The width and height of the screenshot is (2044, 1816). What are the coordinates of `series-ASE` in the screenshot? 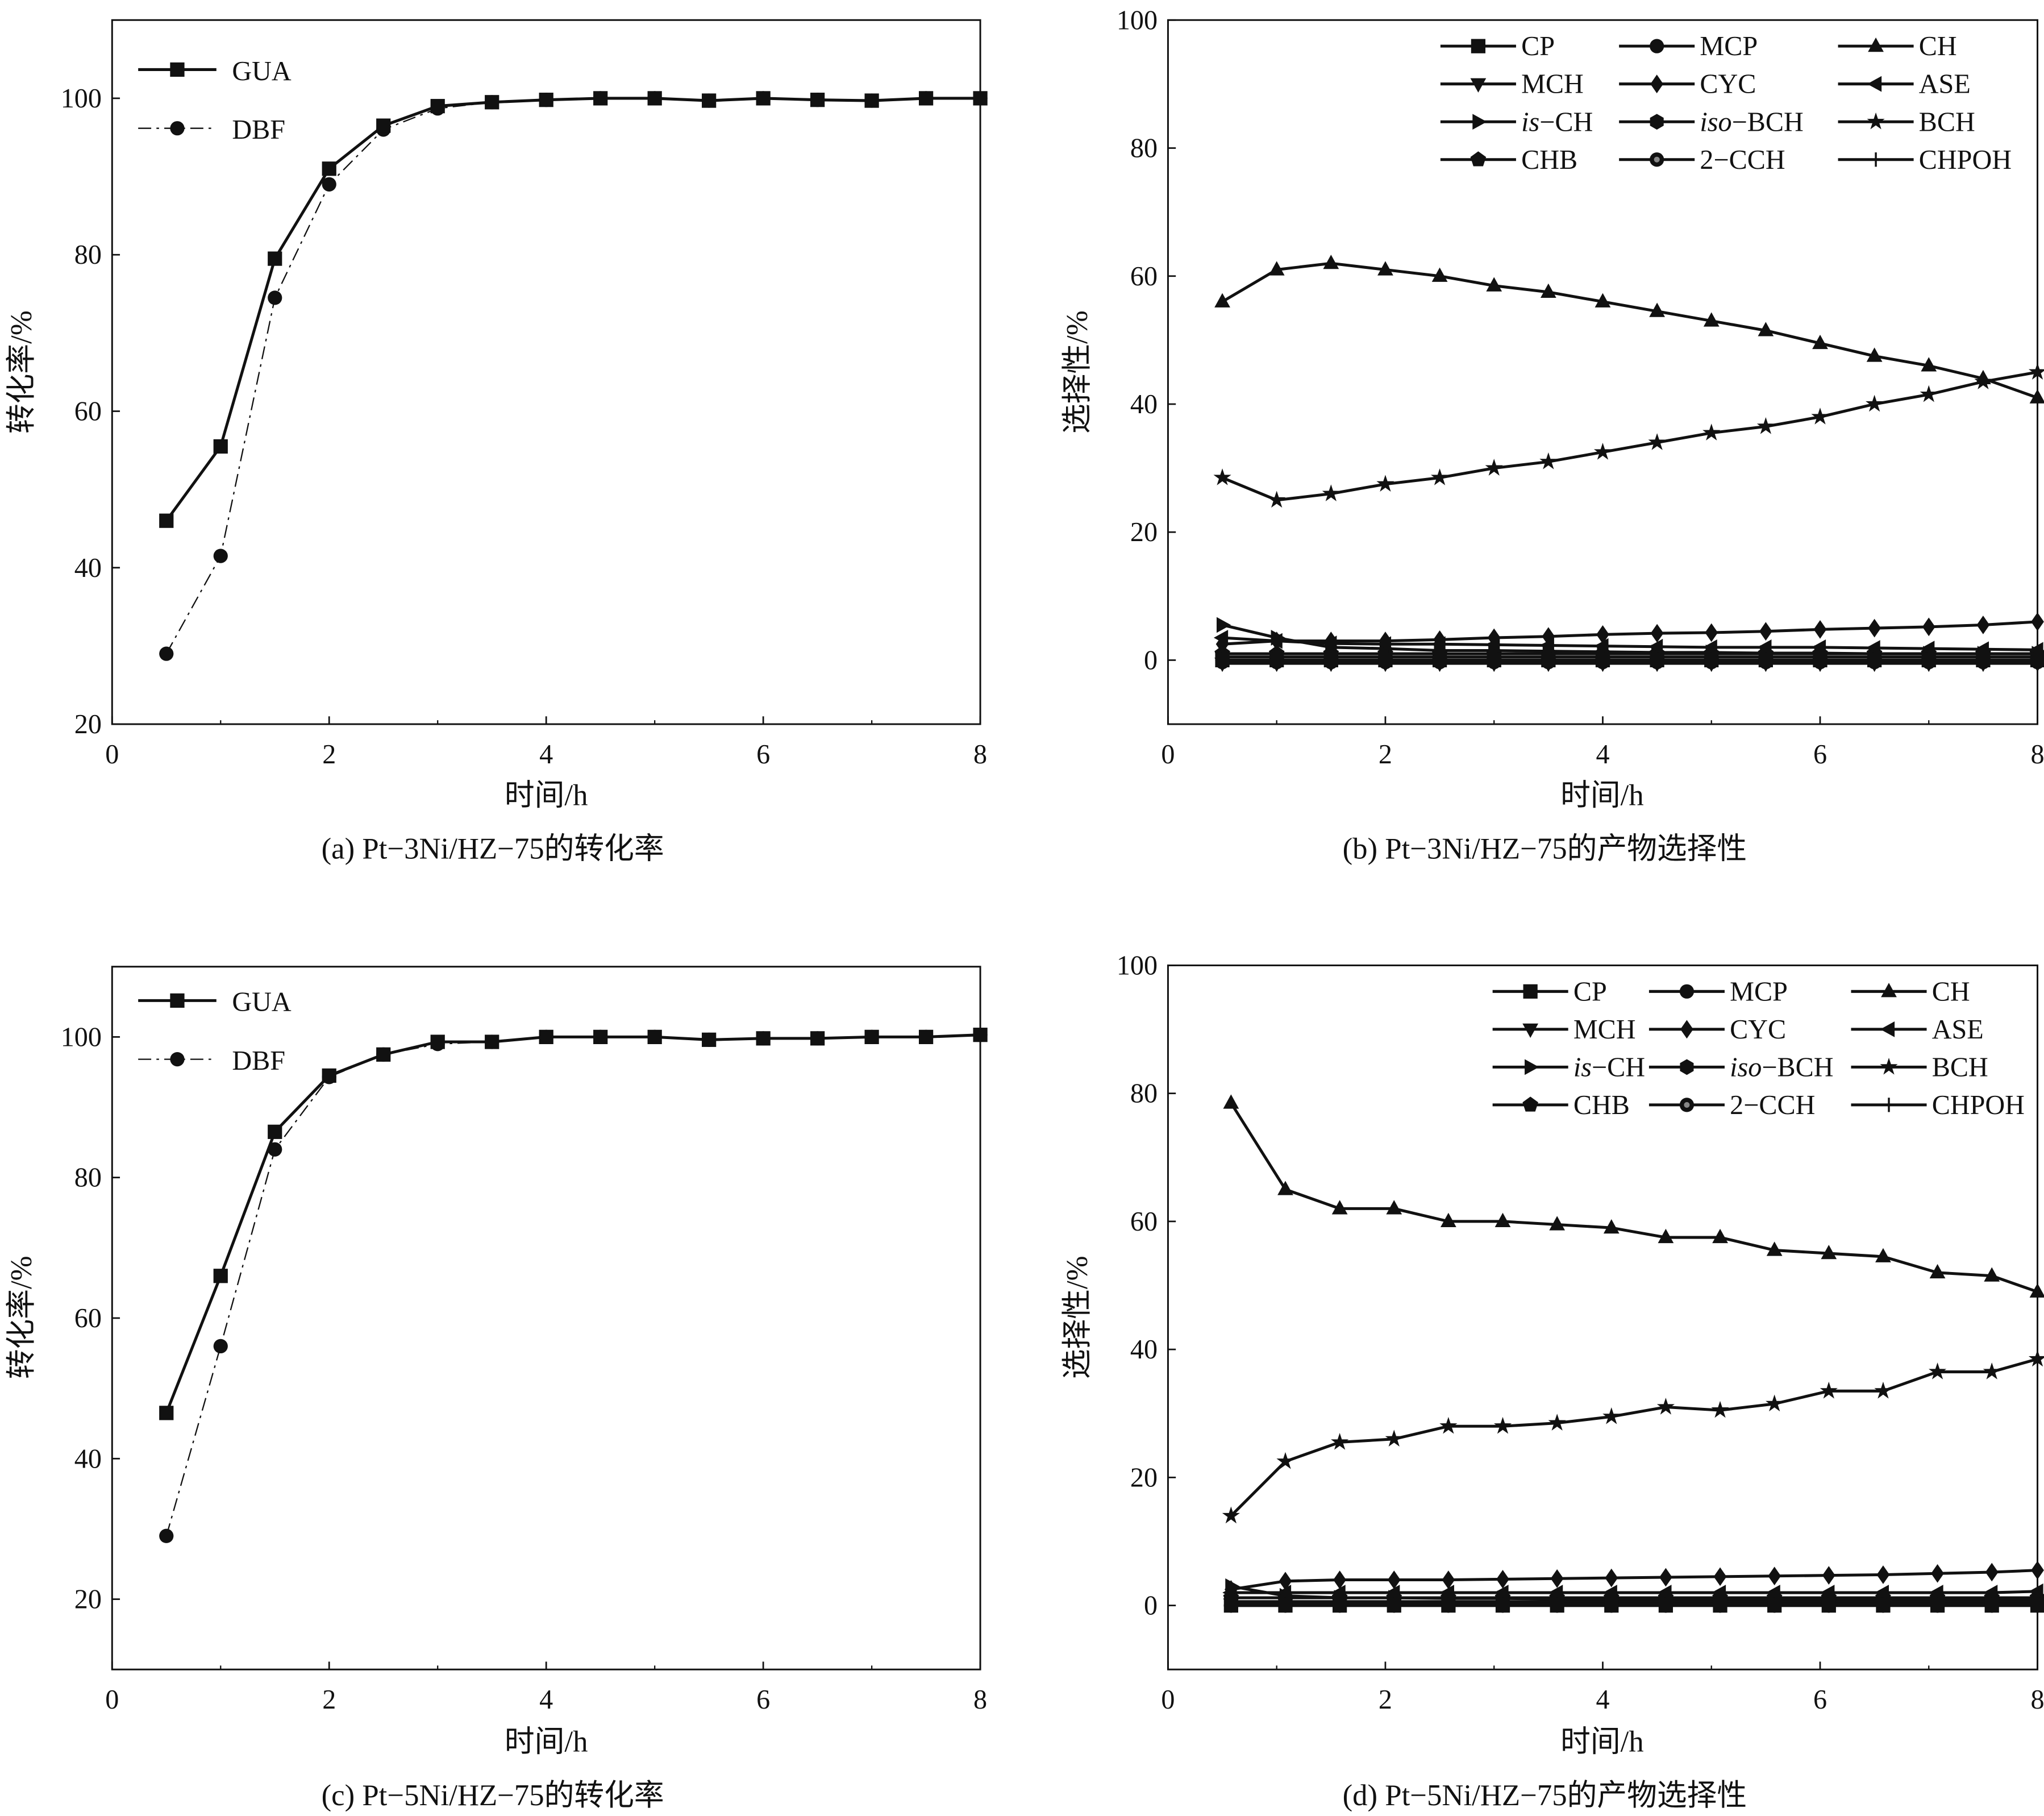 It's located at (1632, 1592).